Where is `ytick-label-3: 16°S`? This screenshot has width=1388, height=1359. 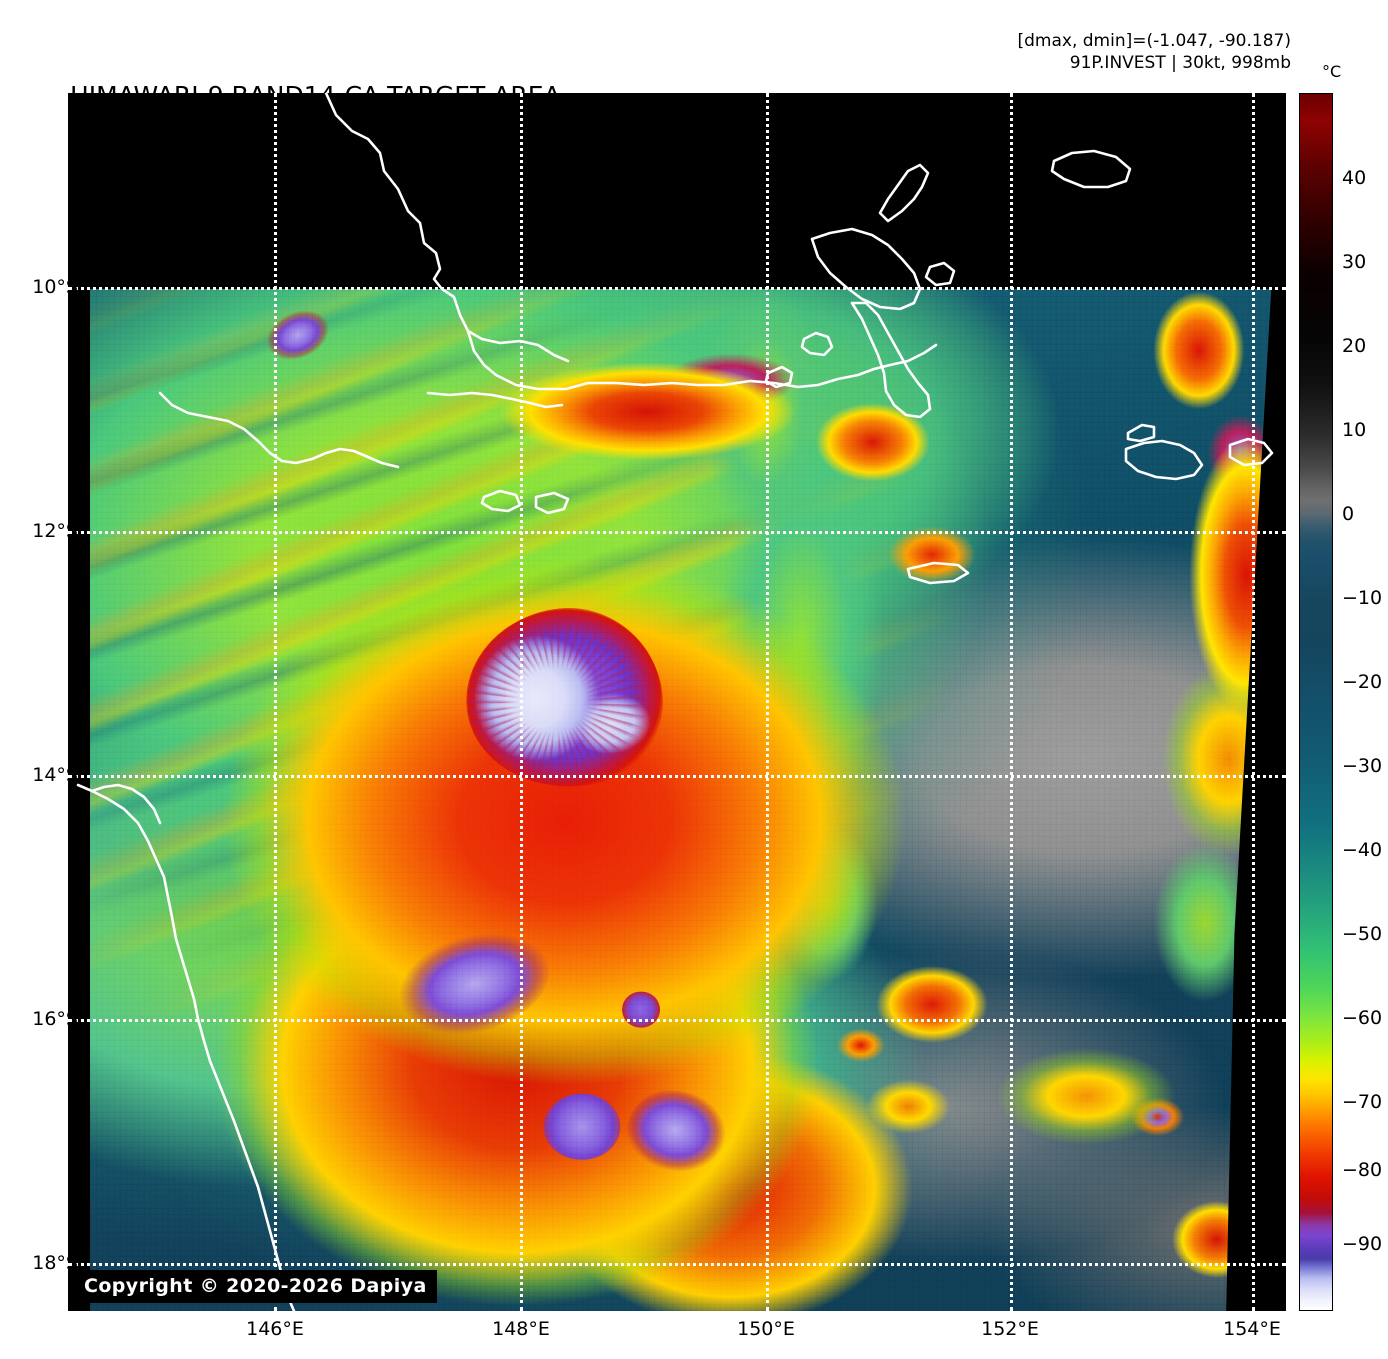
ytick-label-3: 16°S is located at coordinates (55, 1019).